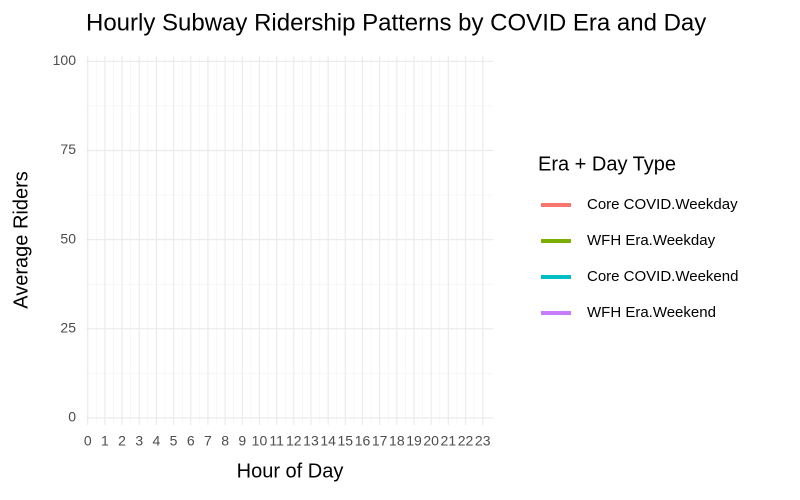 The height and width of the screenshot is (500, 800). Describe the element at coordinates (380, 441) in the screenshot. I see `x-tick-label: 17` at that location.